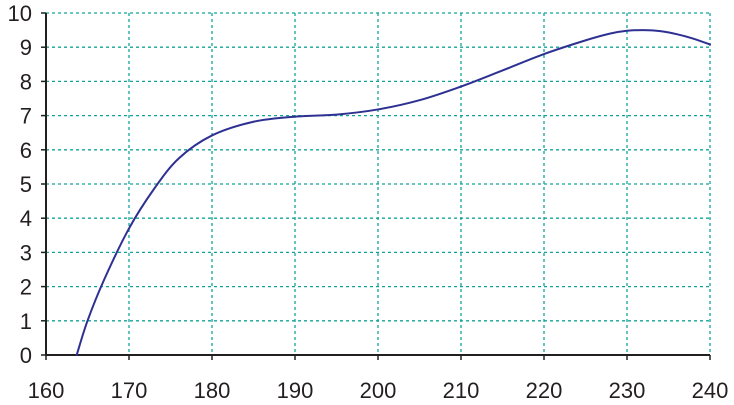 The height and width of the screenshot is (405, 734). Describe the element at coordinates (129, 390) in the screenshot. I see `x-tick-label: 170` at that location.